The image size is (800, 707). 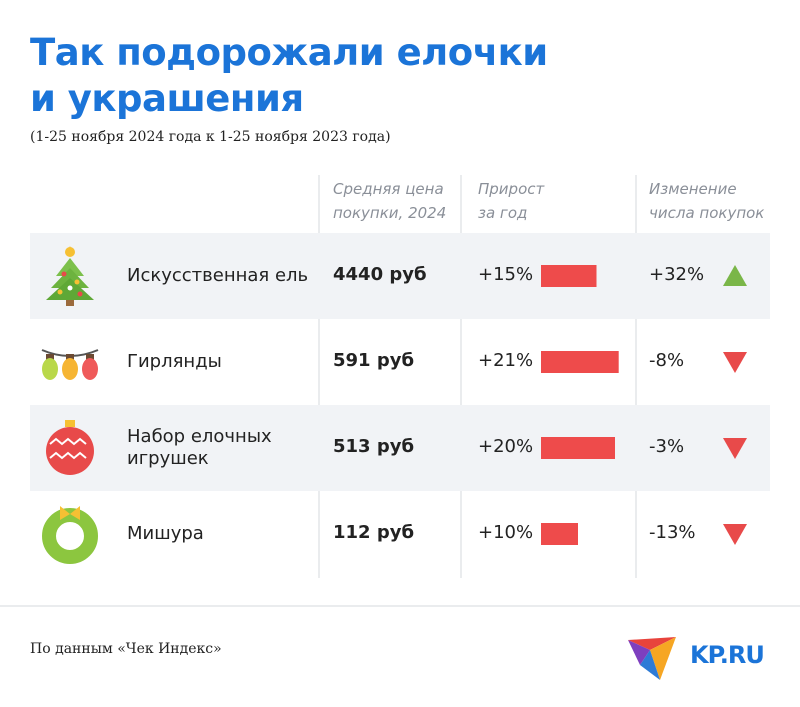 I want to click on row-name: Набор елочных игрушек, so click(x=199, y=447).